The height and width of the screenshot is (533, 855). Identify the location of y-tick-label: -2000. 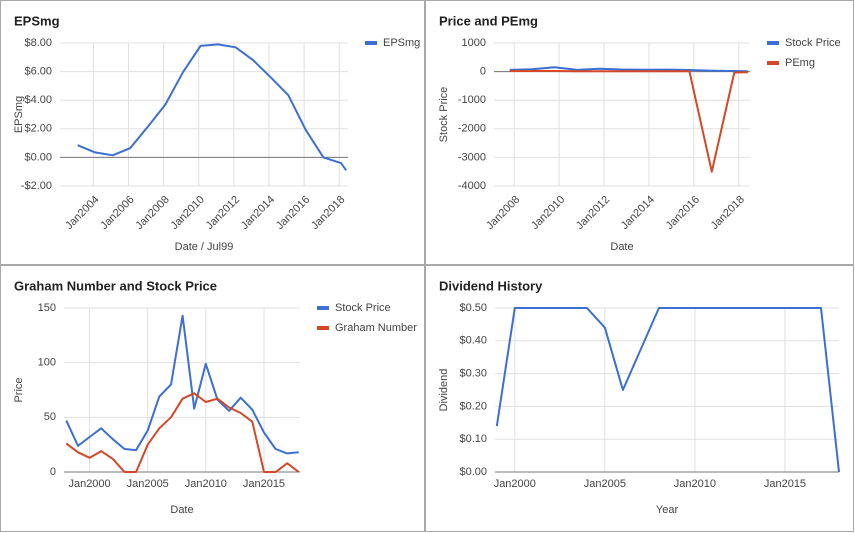
(472, 129).